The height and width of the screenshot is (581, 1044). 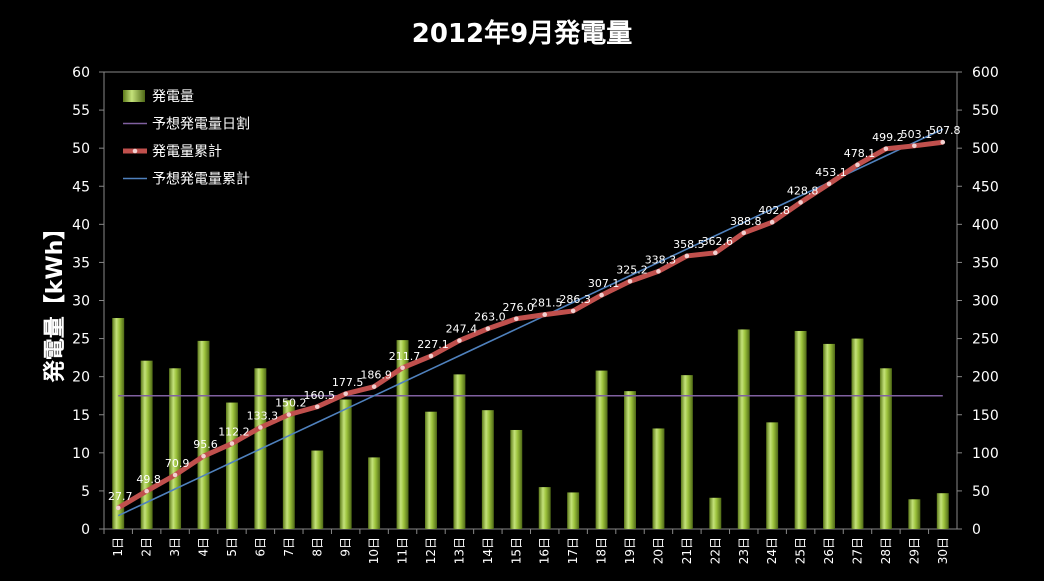 I want to click on x-tick-label: 11日, so click(x=403, y=550).